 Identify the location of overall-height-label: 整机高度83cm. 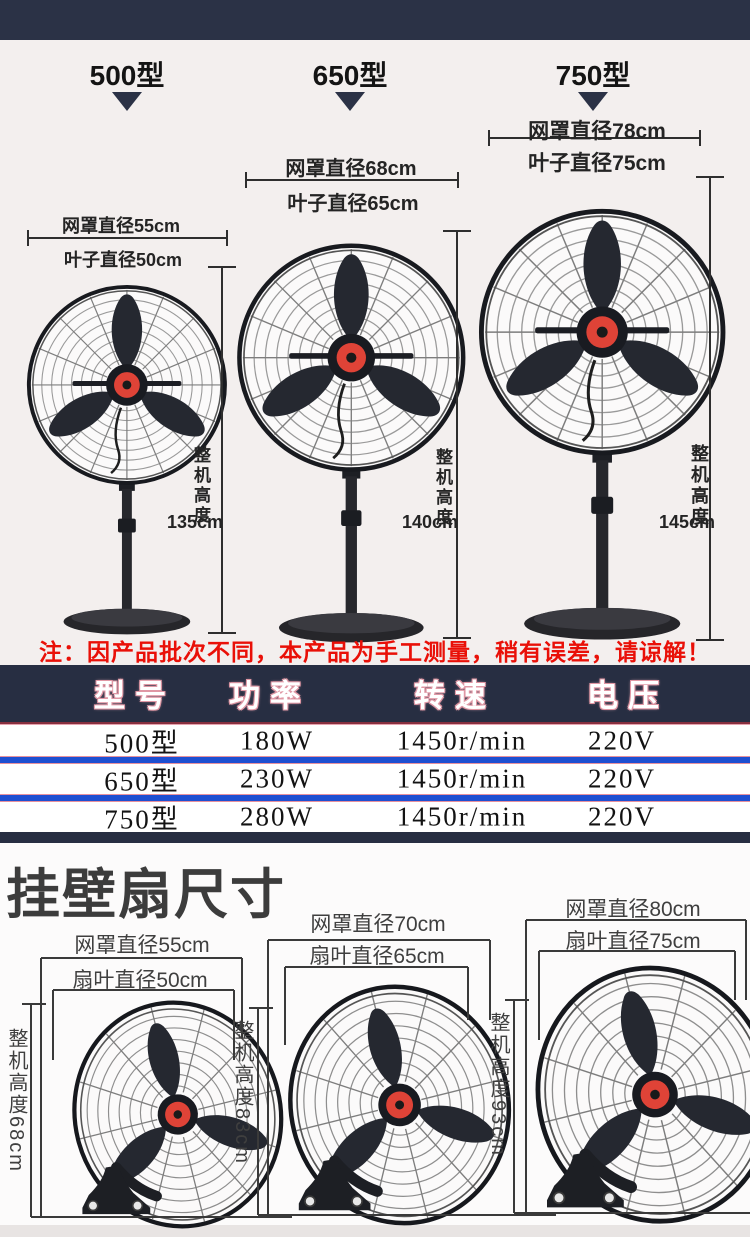
(242, 1092).